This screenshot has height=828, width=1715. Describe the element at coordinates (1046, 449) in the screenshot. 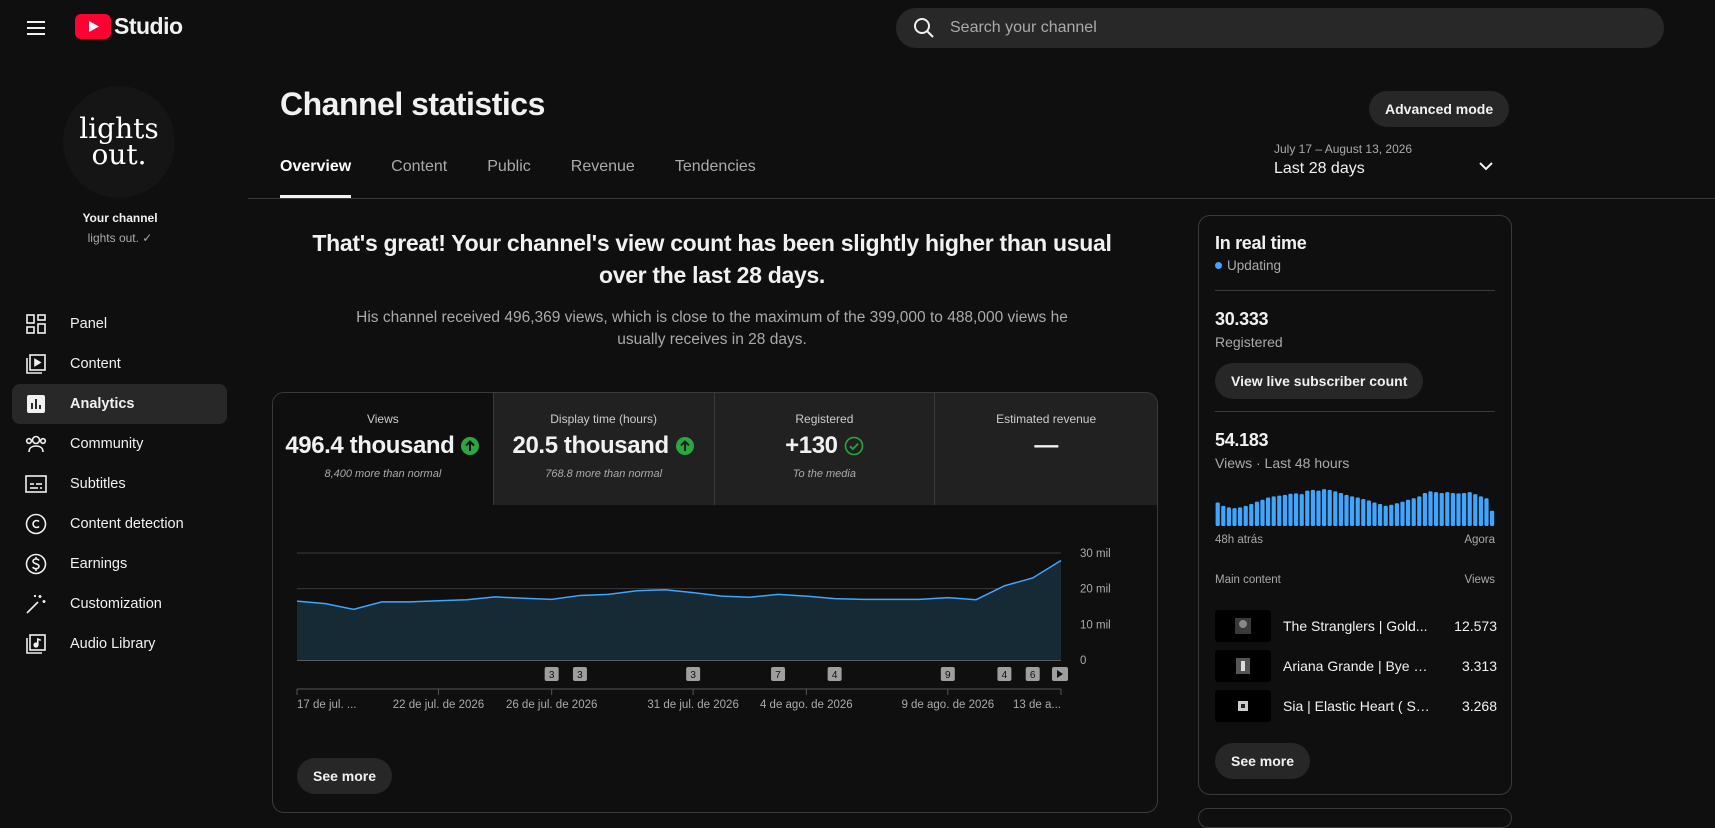

I see `kpi-estimated-revenue: Estimated revenue —` at that location.